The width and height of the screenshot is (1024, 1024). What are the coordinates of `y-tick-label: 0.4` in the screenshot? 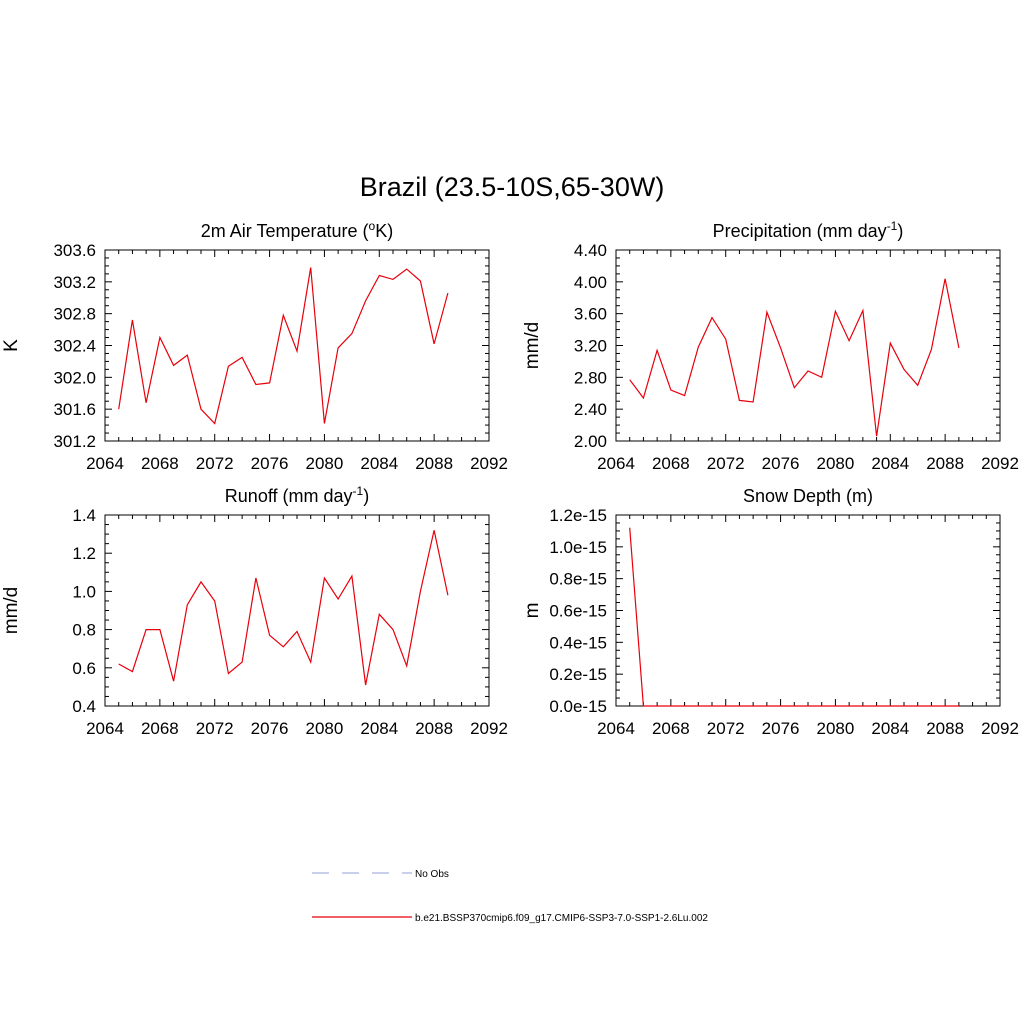 It's located at (84, 706).